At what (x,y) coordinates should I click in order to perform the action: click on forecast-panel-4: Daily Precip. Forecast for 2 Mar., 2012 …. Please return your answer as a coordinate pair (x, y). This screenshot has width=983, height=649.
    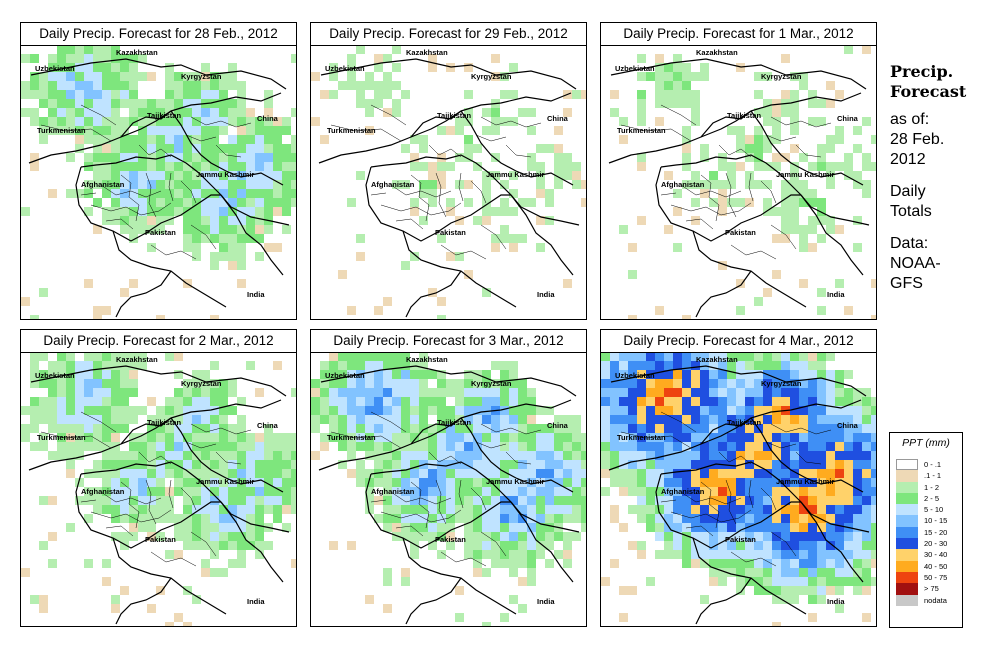
    Looking at the image, I should click on (158, 478).